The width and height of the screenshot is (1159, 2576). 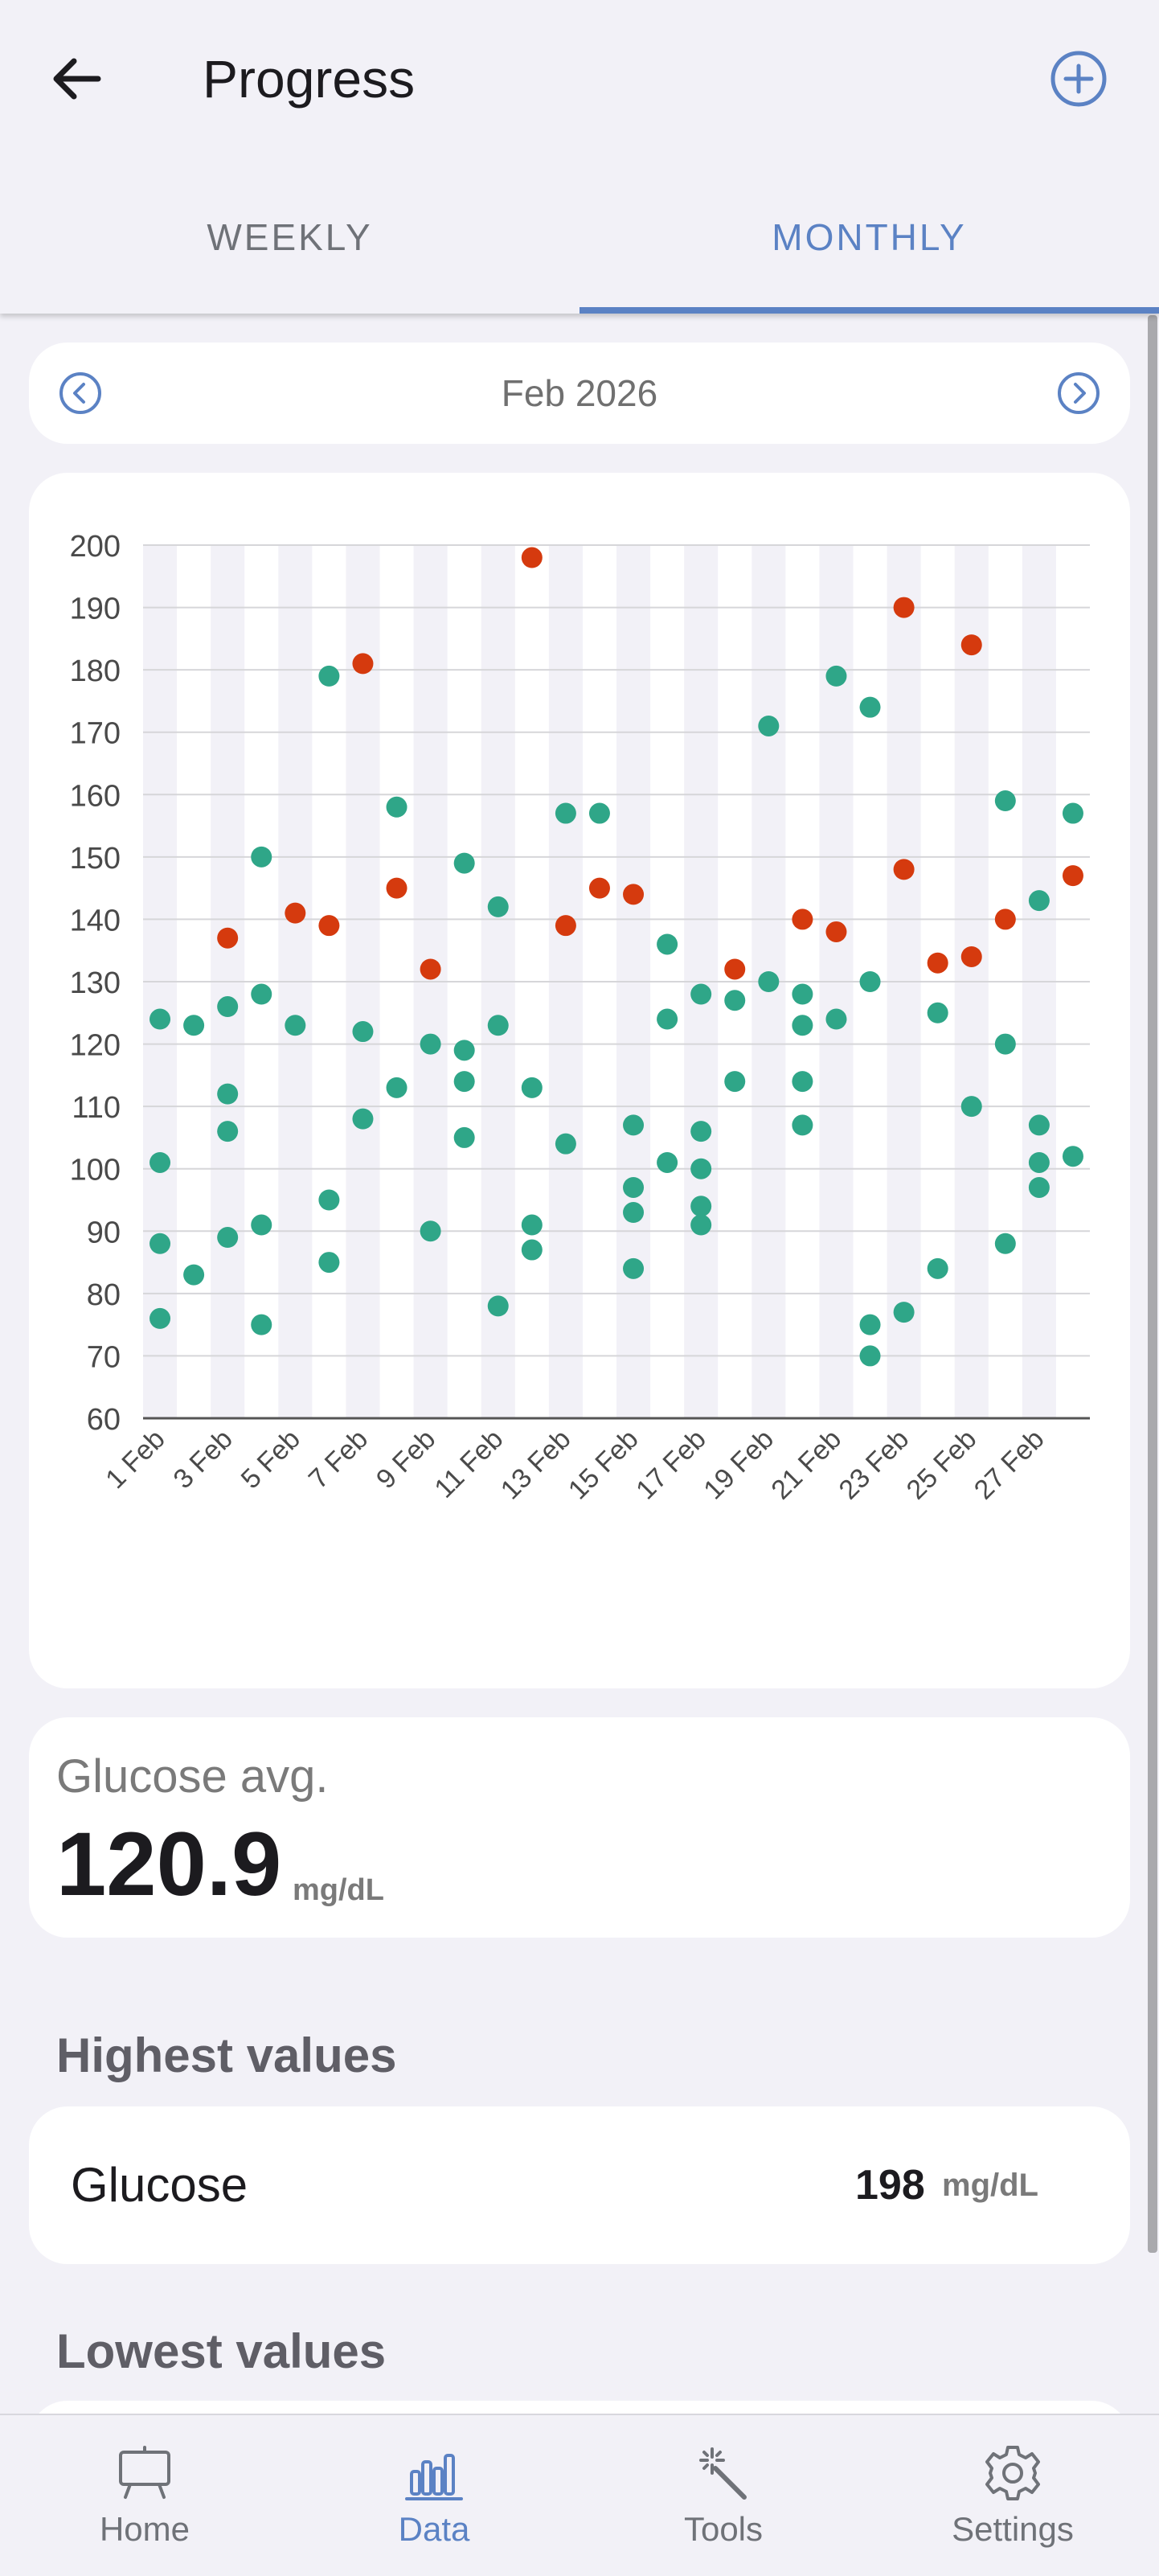 I want to click on average-card: Glucose avg. 120.9 mg/dL, so click(x=580, y=1828).